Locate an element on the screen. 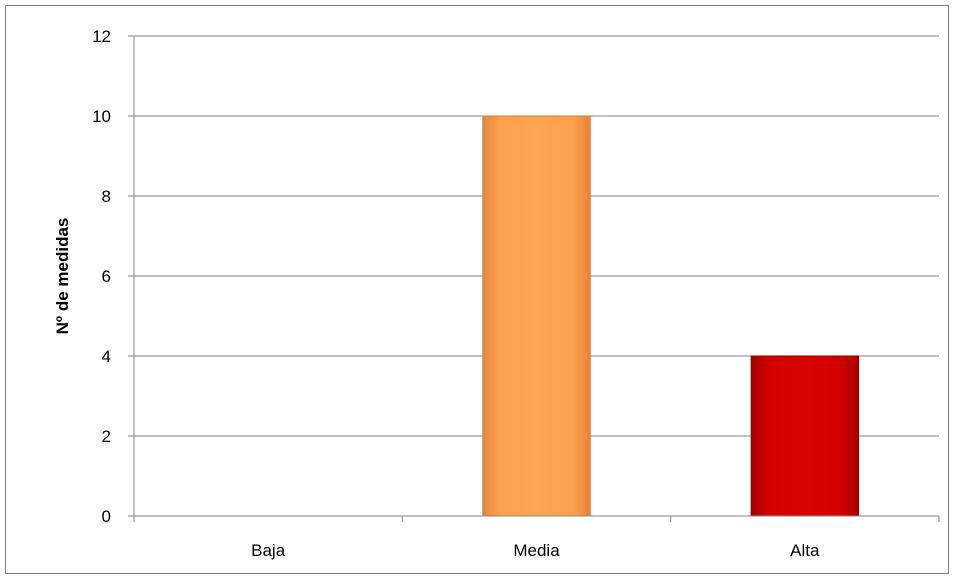 The height and width of the screenshot is (581, 957). x-tick-label: Baja is located at coordinates (268, 550).